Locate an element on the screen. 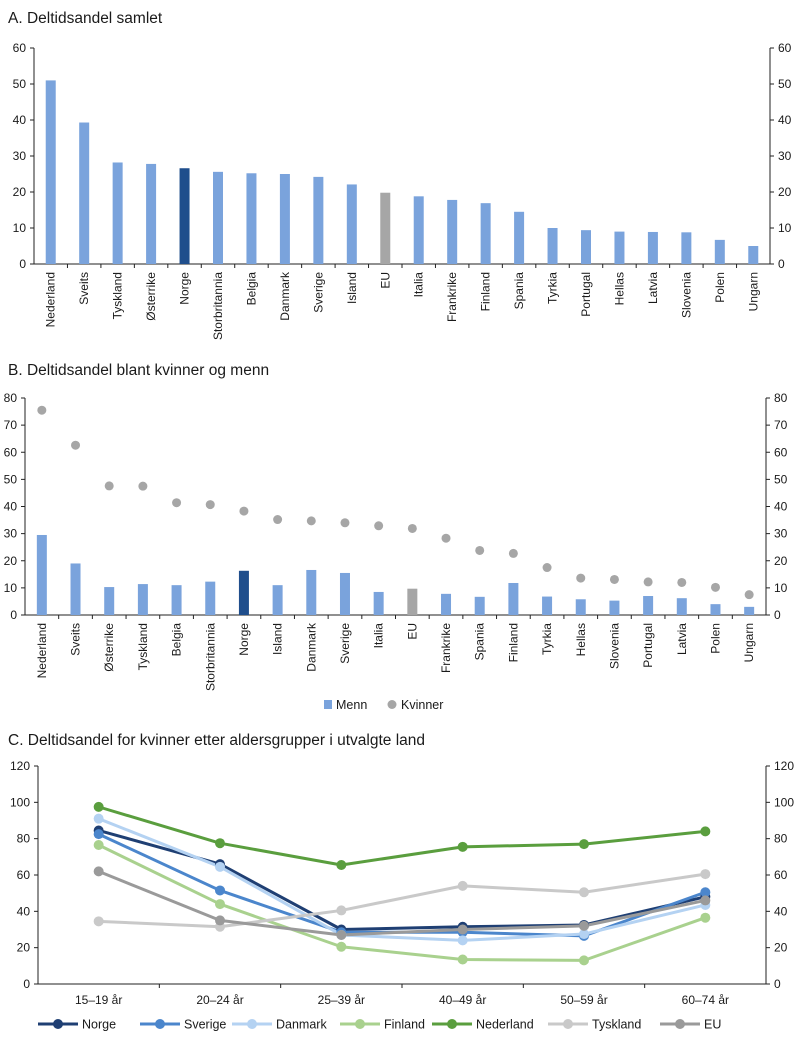  chart-a-xlabel-finland: Finland is located at coordinates (486, 291).